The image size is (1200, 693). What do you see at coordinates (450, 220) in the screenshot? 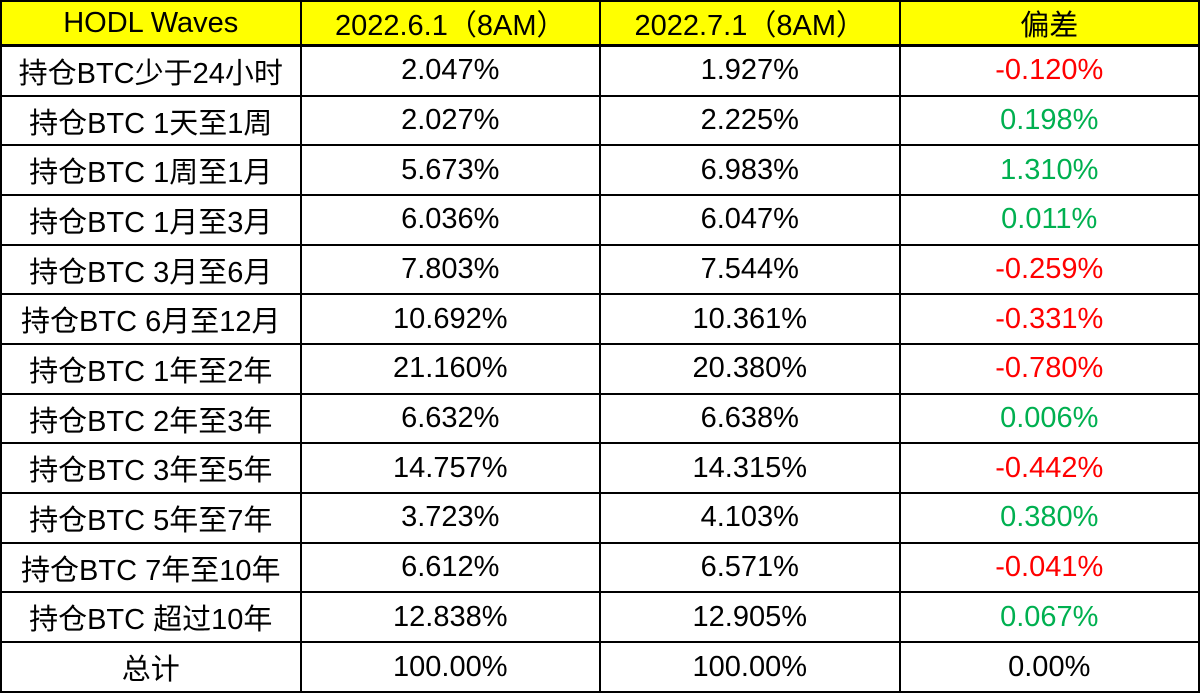
I see `jun-value-cell: 6.036%` at bounding box center [450, 220].